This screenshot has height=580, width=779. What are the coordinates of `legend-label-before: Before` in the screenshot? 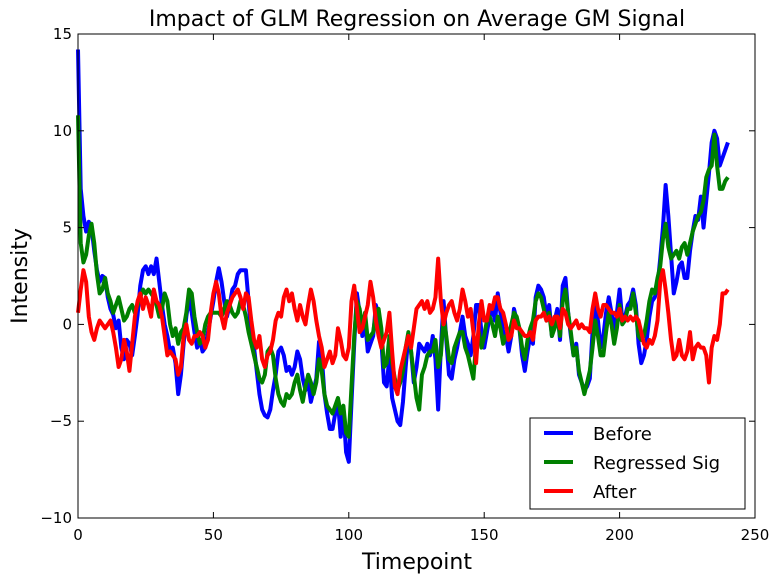 It's located at (622, 434).